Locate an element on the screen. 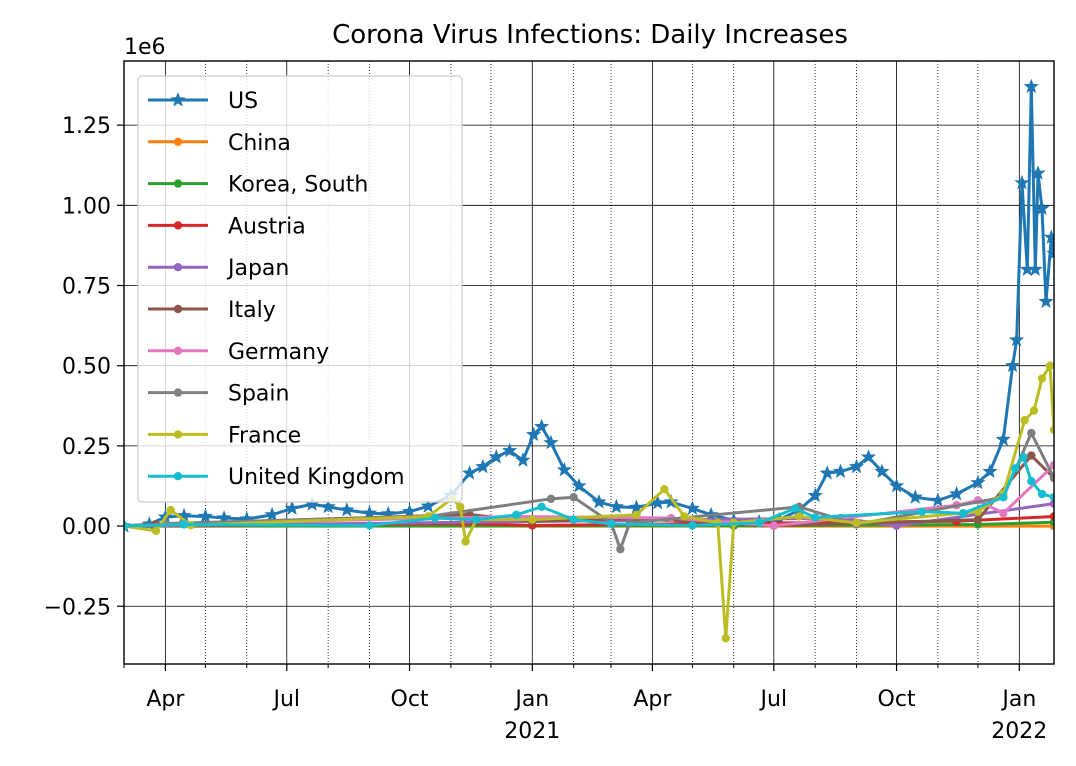  legend-item: Italy is located at coordinates (212, 310).